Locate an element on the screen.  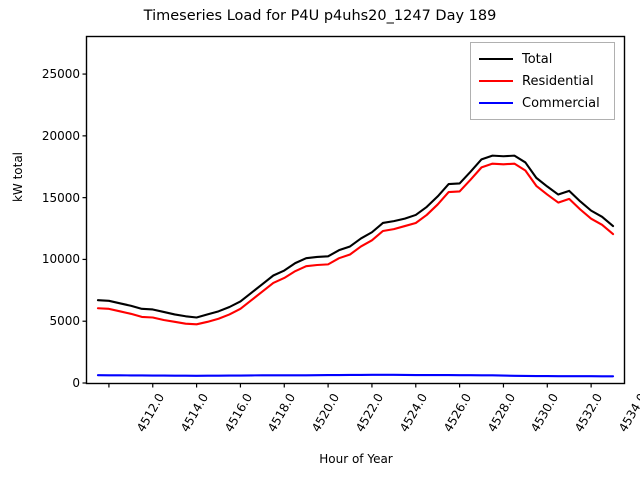
legend-swatch-commercial is located at coordinates (496, 103).